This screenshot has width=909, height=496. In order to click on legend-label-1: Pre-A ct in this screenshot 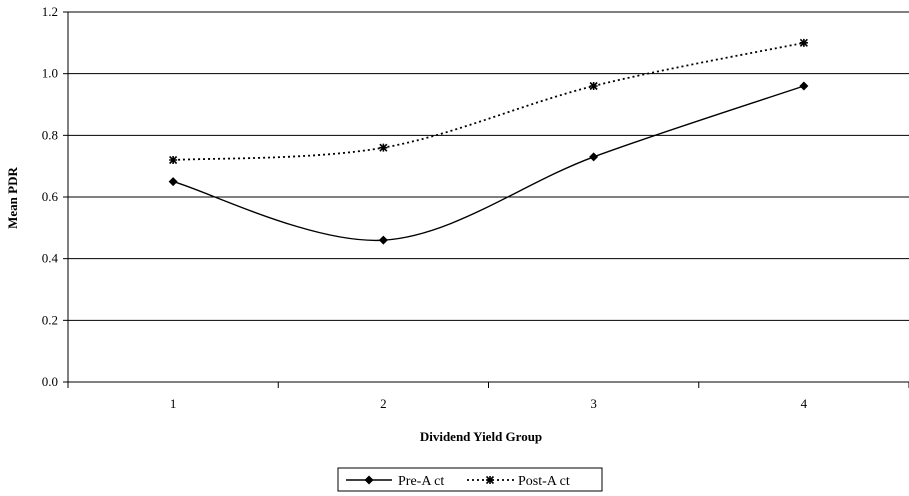, I will do `click(421, 481)`.